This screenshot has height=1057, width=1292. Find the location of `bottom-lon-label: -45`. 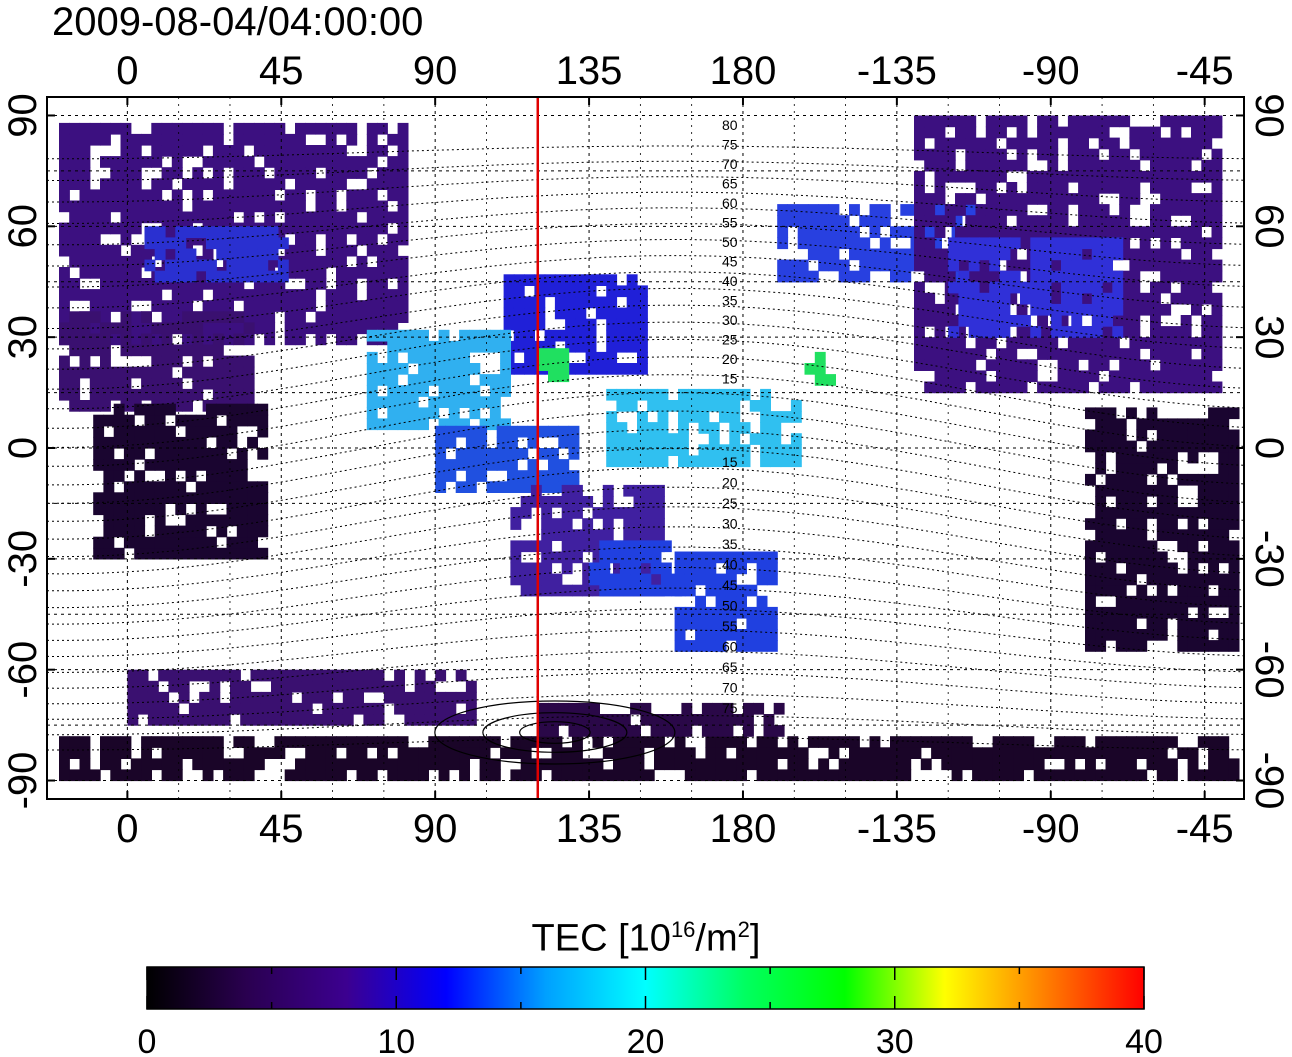

bottom-lon-label: -45 is located at coordinates (1205, 829).